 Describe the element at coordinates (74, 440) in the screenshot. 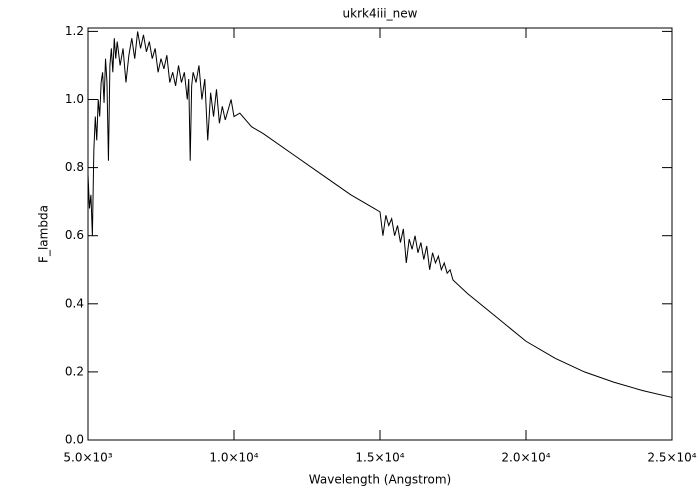

I see `y-tick-label: 0.0` at that location.